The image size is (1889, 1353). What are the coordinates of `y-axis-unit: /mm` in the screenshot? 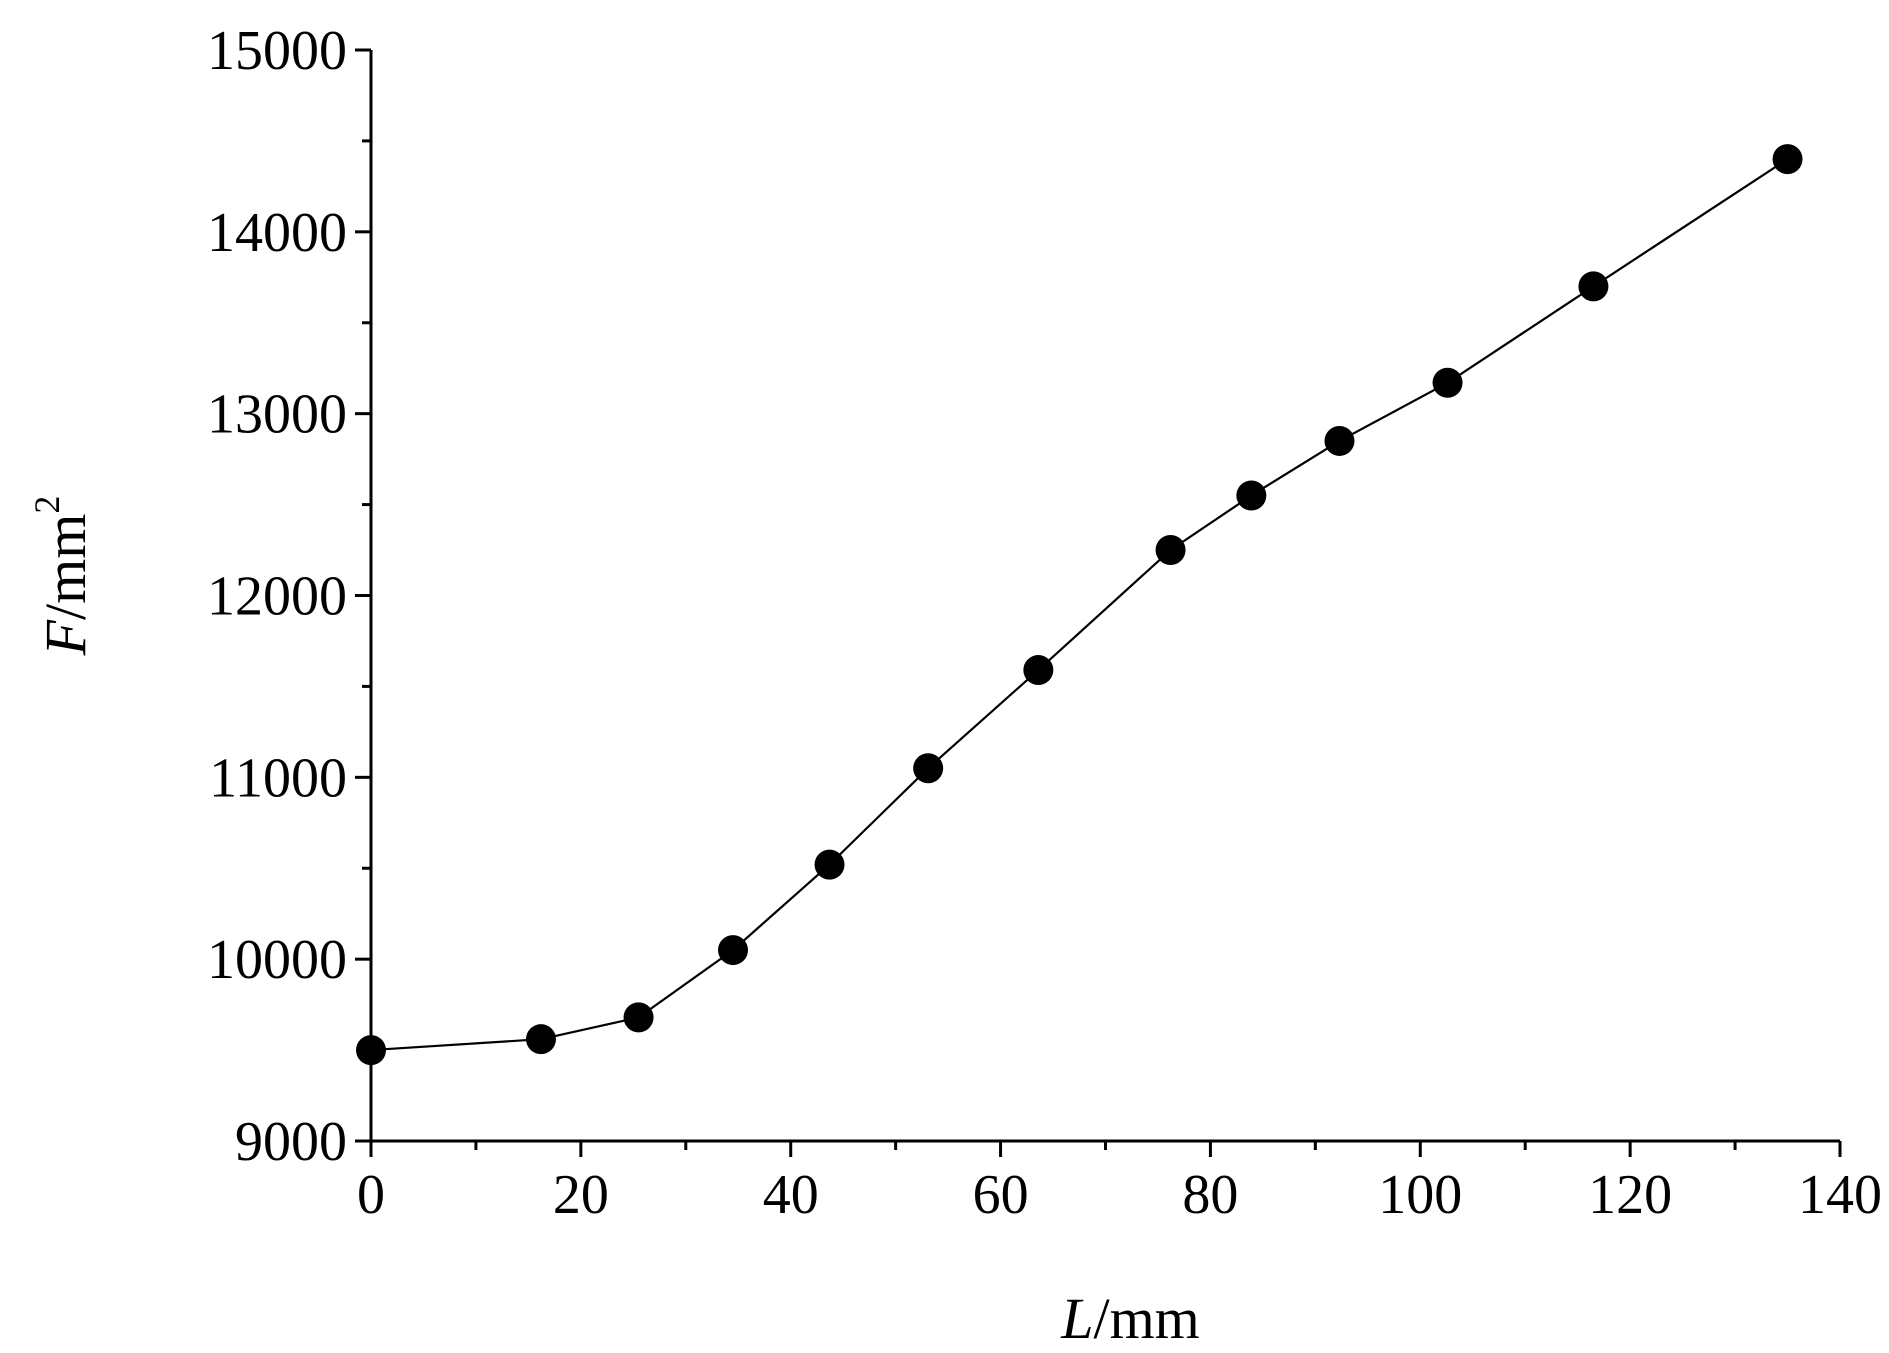 It's located at (65, 567).